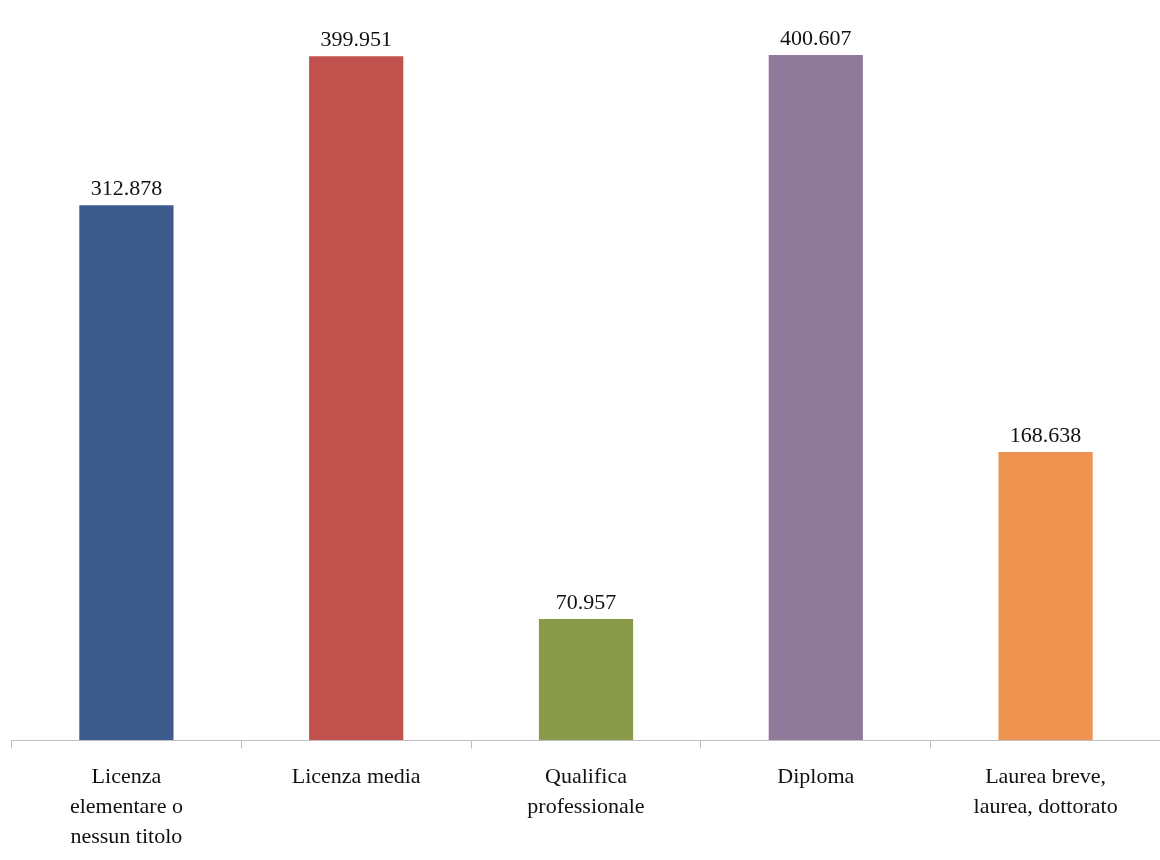 The image size is (1160, 860). Describe the element at coordinates (1045, 434) in the screenshot. I see `data-label: 168.638` at that location.